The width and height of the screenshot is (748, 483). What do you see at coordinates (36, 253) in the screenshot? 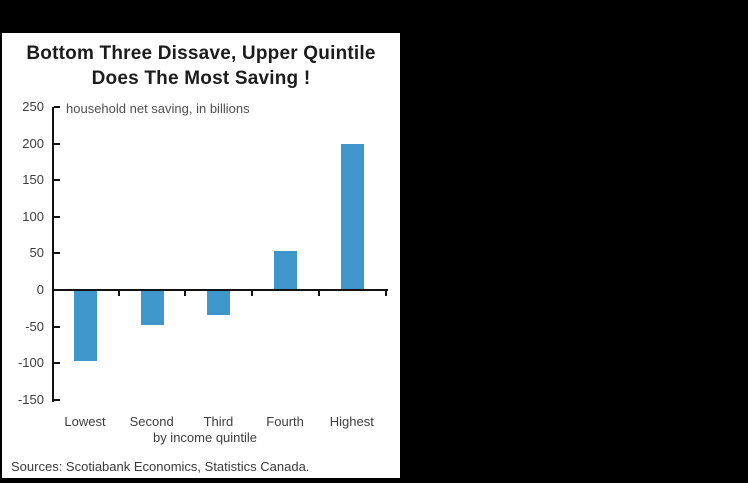
I see `y-tick-label: 50` at bounding box center [36, 253].